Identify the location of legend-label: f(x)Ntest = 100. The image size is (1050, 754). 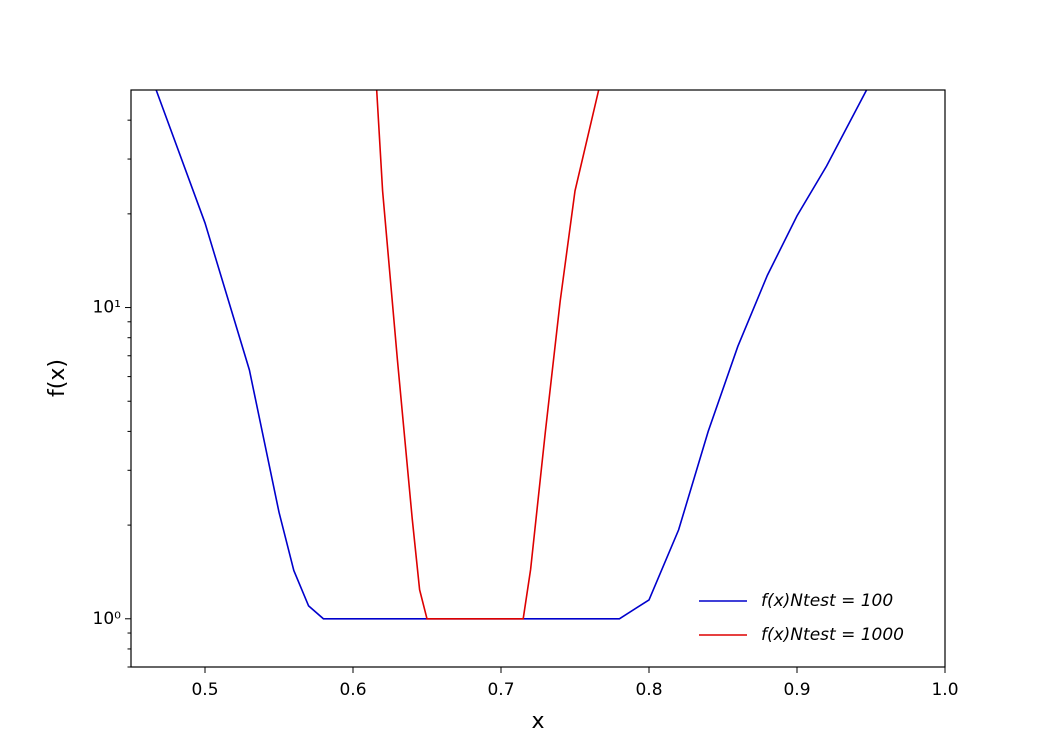
(827, 601).